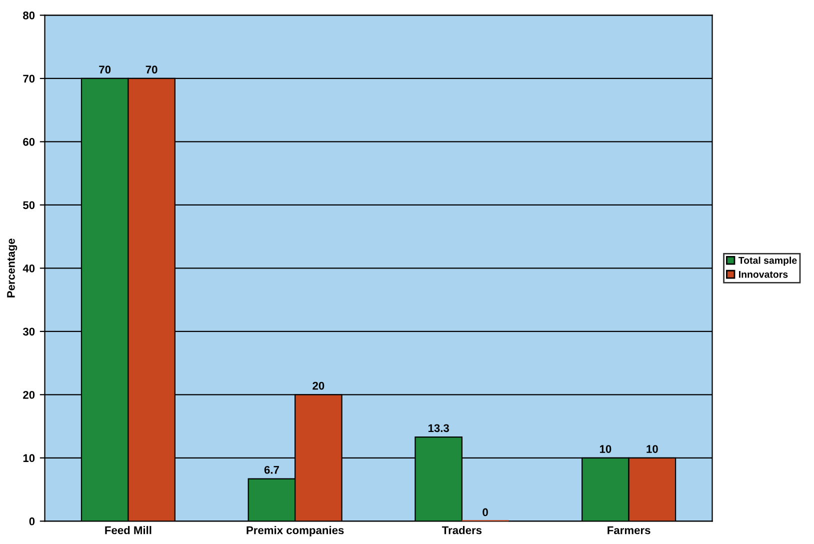 This screenshot has width=814, height=544. I want to click on y-axis-title: Percentage, so click(12, 268).